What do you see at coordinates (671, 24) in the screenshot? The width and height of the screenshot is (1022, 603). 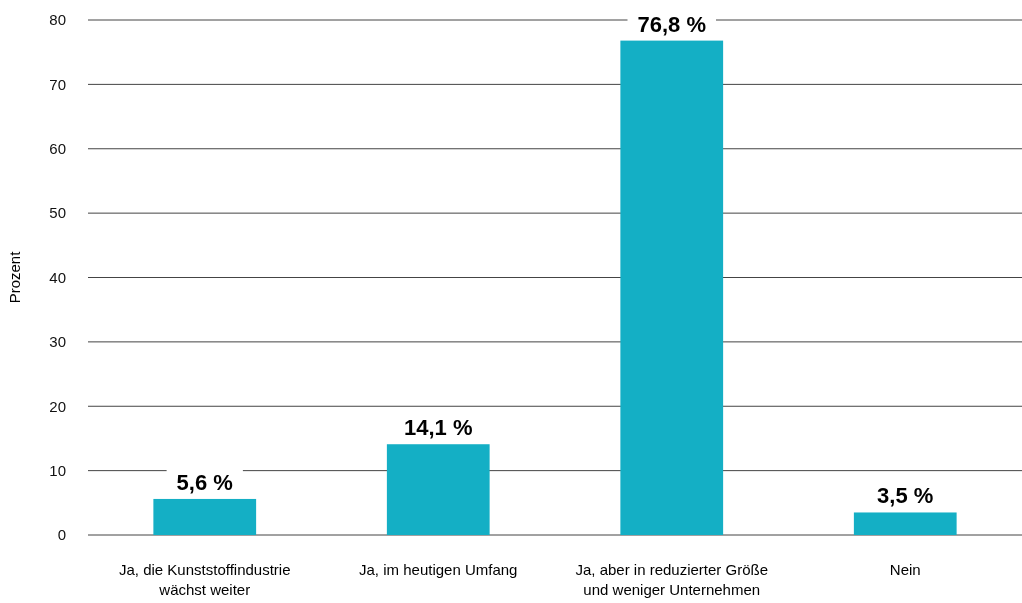 I see `data-label: 76,8 %` at bounding box center [671, 24].